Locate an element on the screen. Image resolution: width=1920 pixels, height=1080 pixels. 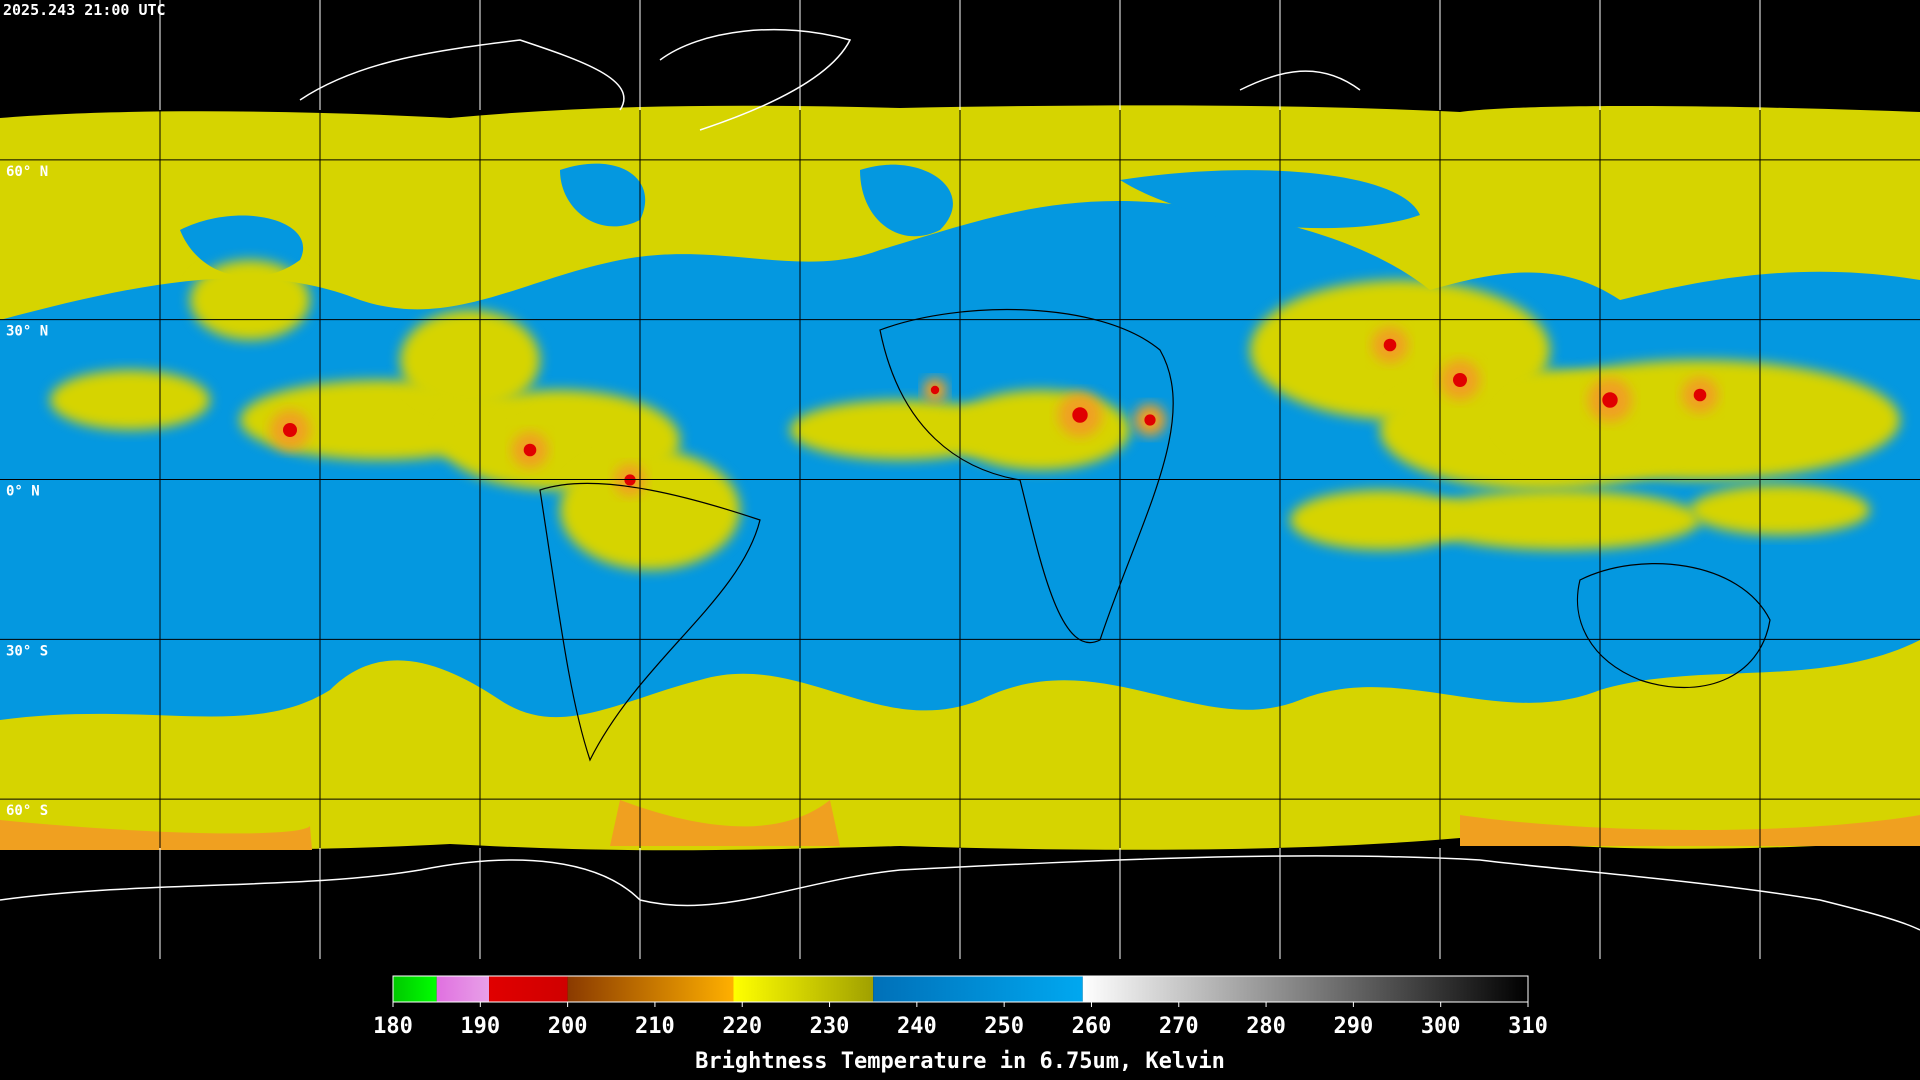
colorbar-tick-label: 190 is located at coordinates (480, 1026).